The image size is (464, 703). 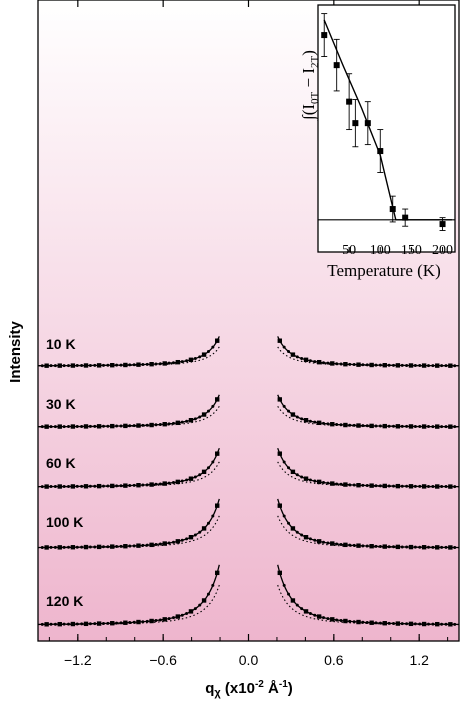 I want to click on inset-x-ticks: 50 100 150 200, so click(x=397, y=250).